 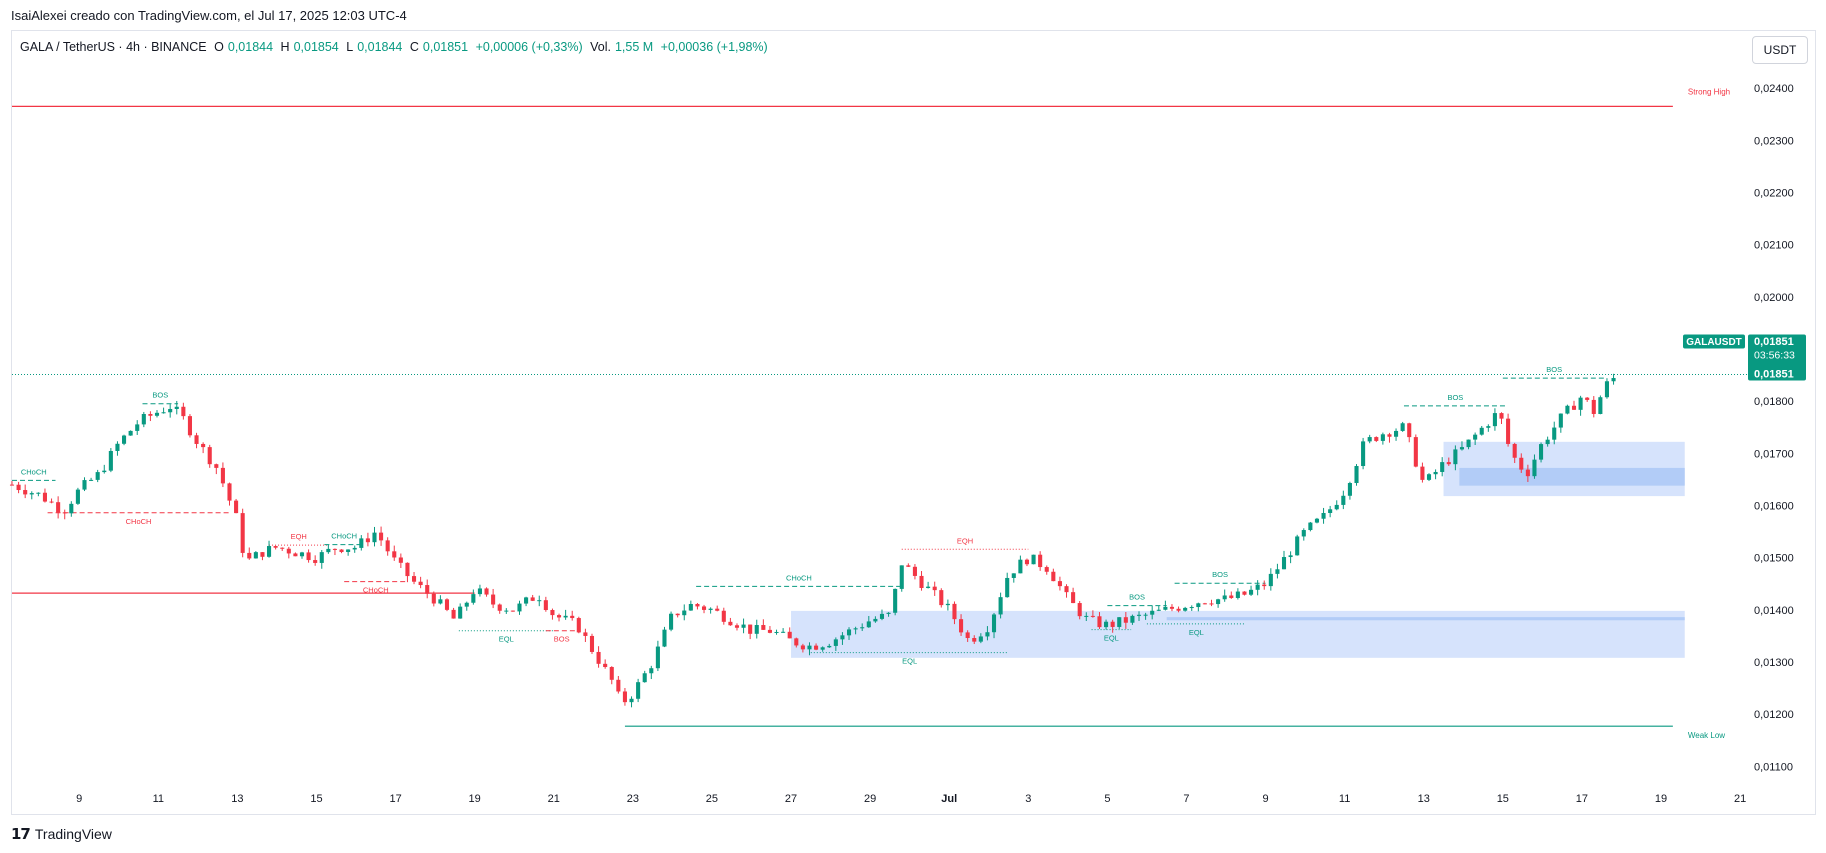 What do you see at coordinates (600, 47) in the screenshot?
I see `volume-label: Vol.` at bounding box center [600, 47].